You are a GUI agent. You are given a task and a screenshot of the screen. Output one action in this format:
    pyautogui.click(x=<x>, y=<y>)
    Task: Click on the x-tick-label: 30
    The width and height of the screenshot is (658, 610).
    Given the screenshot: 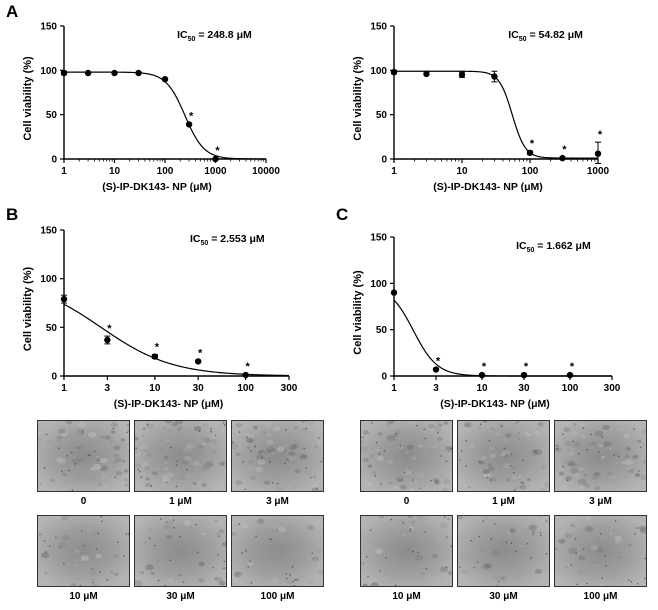 What is the action you would take?
    pyautogui.click(x=524, y=388)
    